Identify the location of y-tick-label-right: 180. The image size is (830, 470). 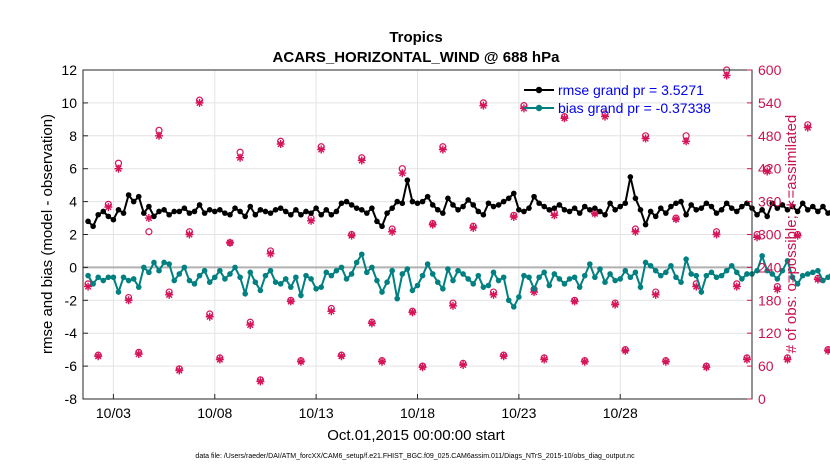
(770, 300).